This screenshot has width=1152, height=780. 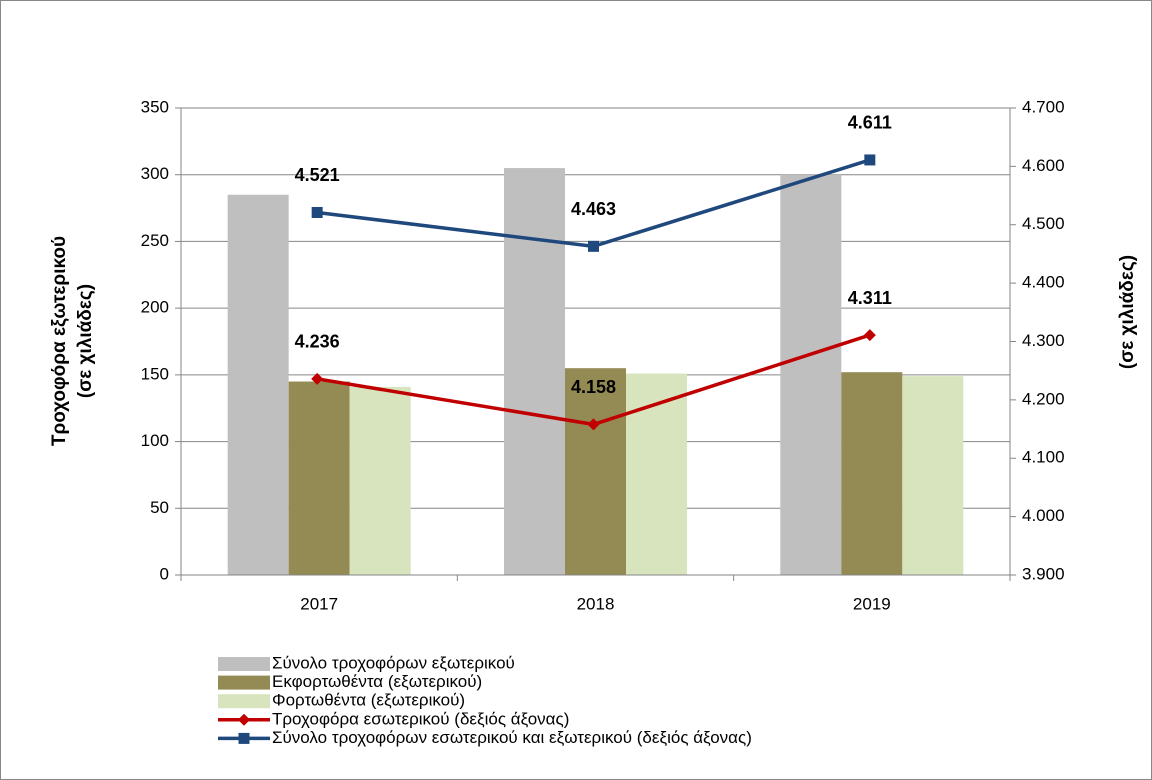 What do you see at coordinates (593, 387) in the screenshot?
I see `data-label: 4.158` at bounding box center [593, 387].